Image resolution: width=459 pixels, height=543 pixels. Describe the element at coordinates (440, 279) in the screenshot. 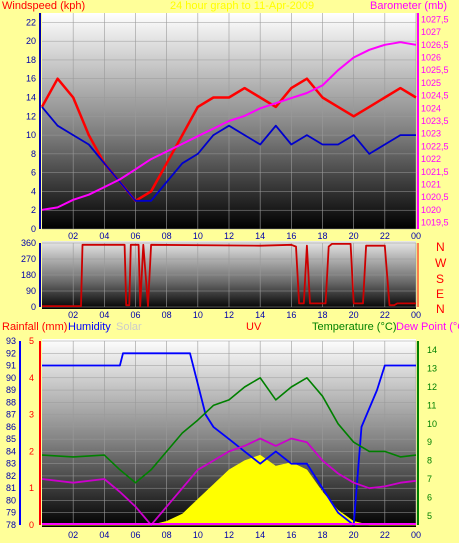

I see `direction-letter-s: S` at that location.